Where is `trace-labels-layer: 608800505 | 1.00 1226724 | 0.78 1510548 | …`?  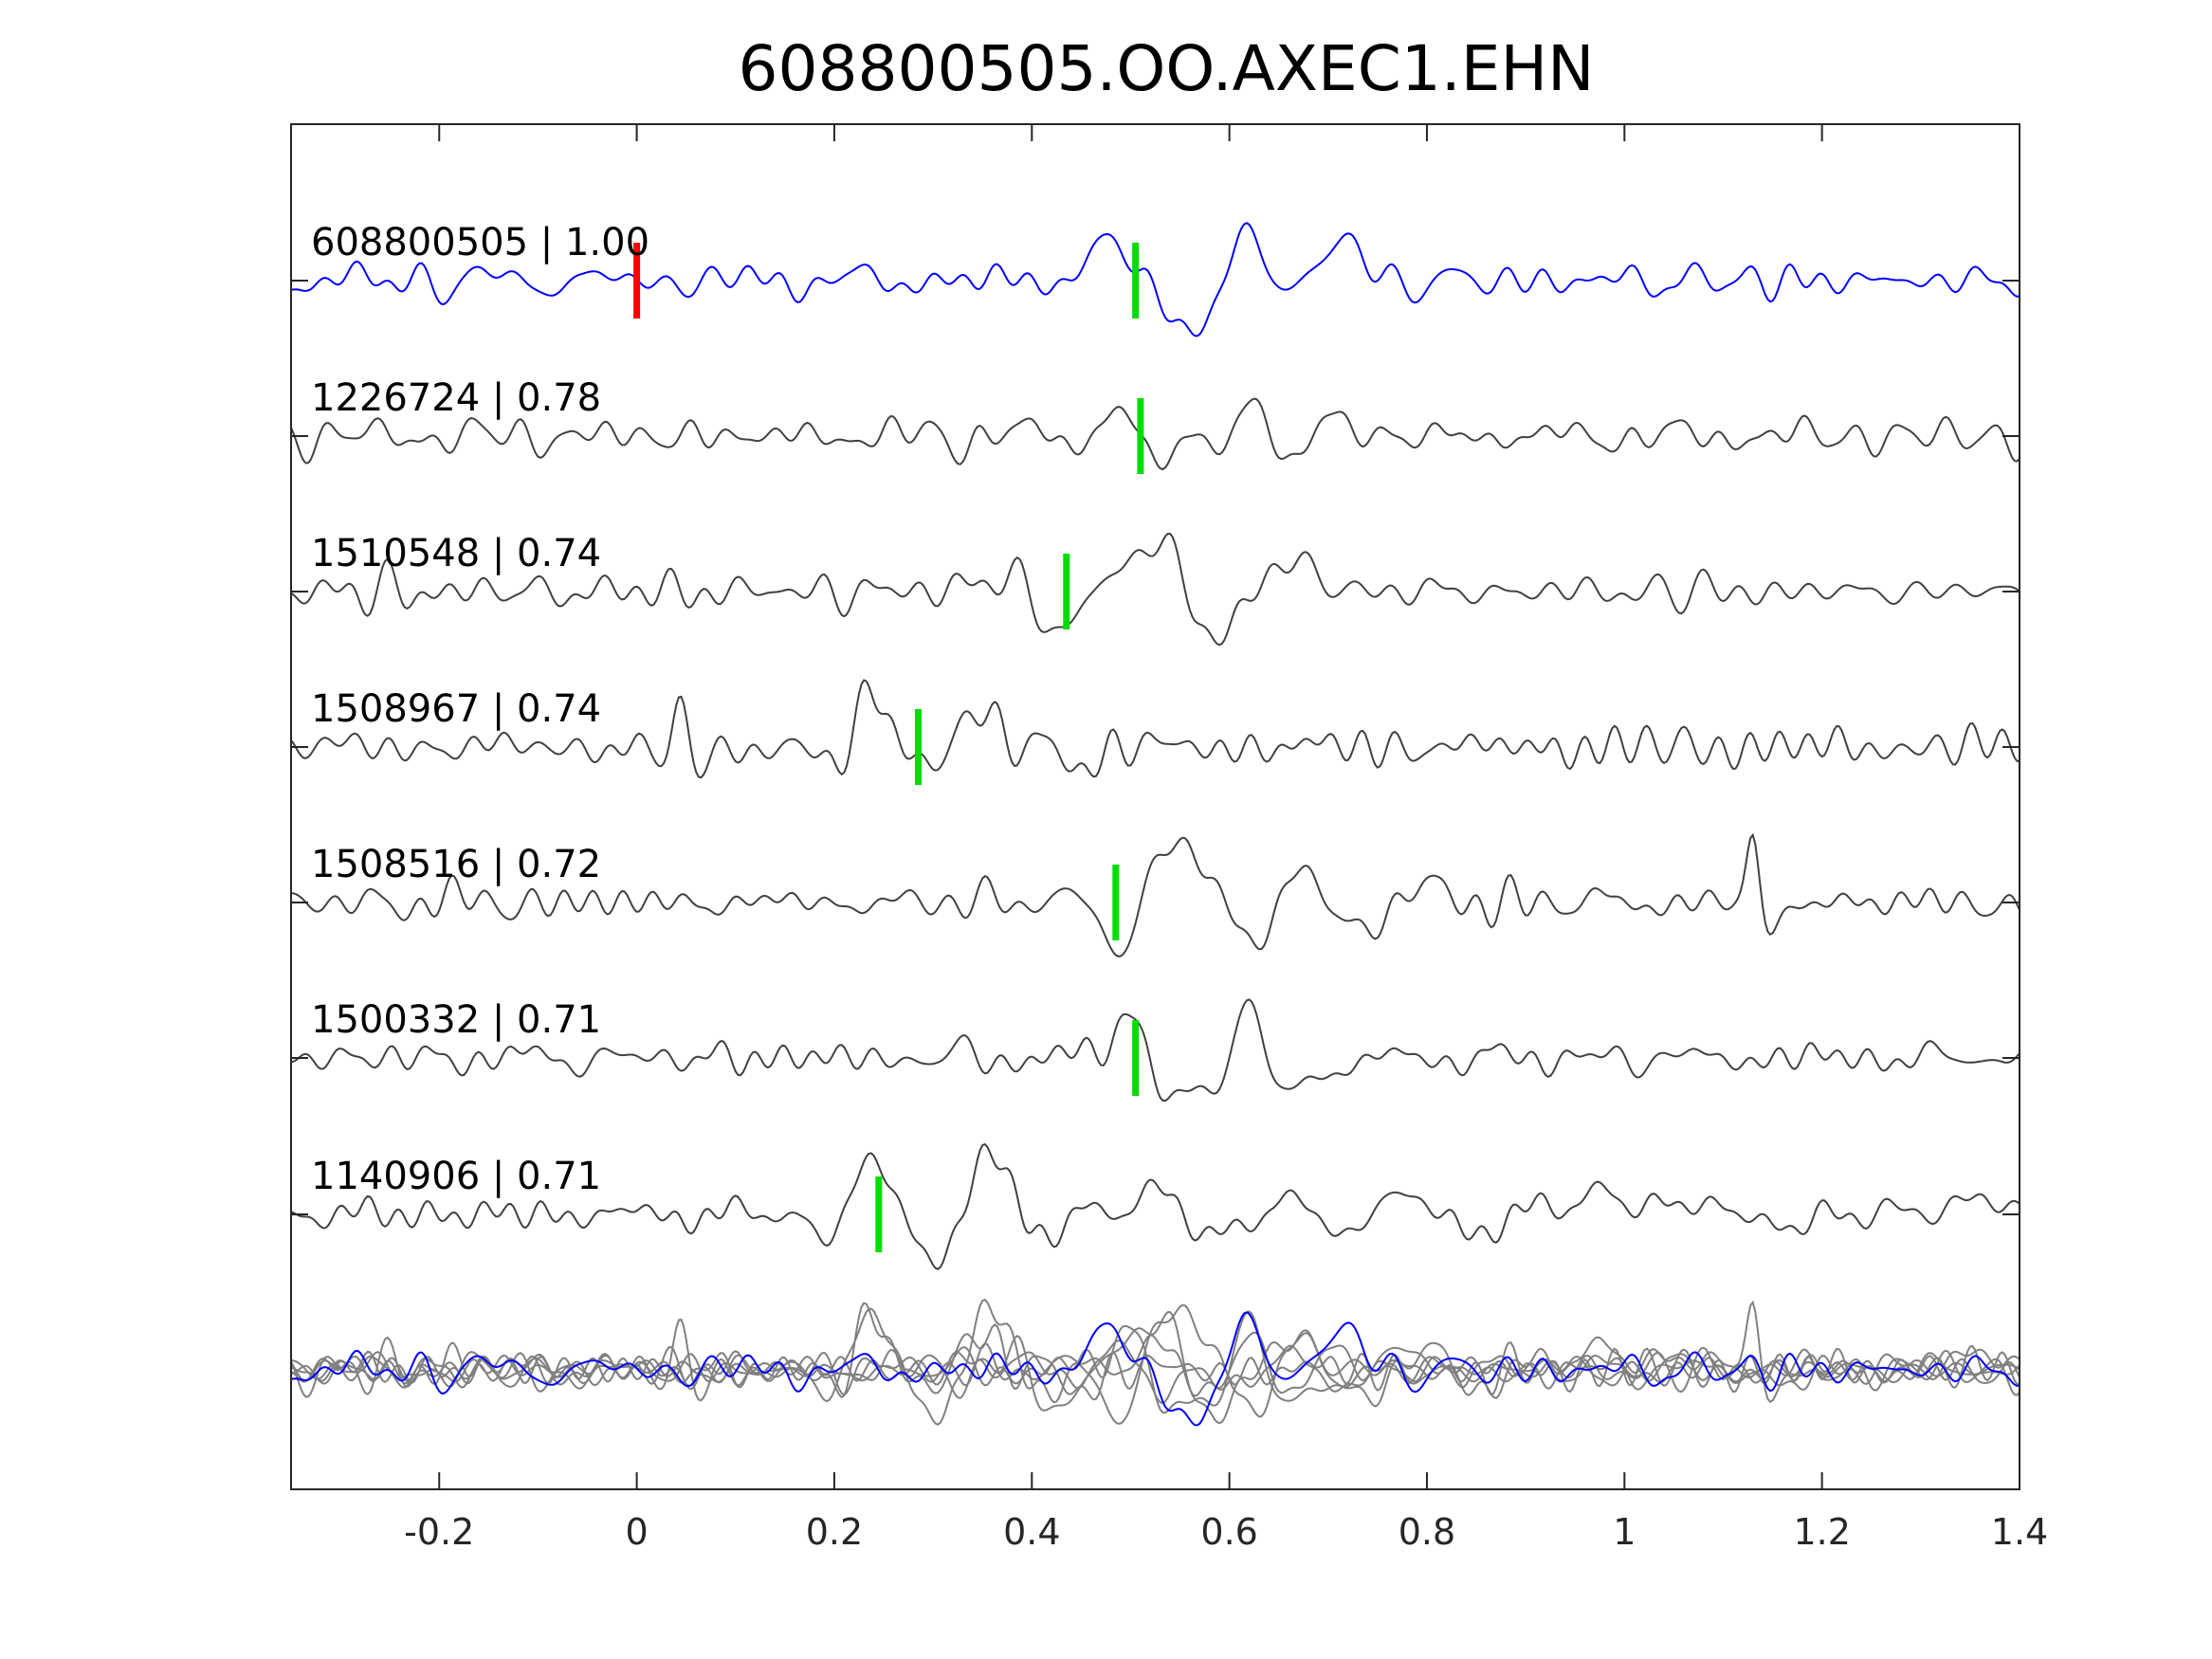 trace-labels-layer: 608800505 | 1.00 1226724 | 0.78 1510548 | … is located at coordinates (480, 709).